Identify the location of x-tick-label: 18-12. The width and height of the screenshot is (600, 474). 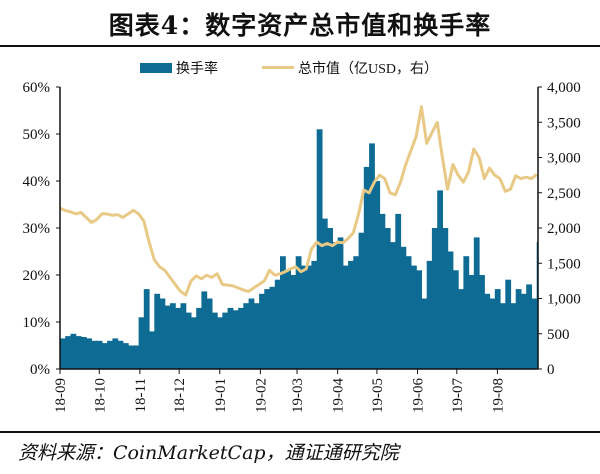
(180, 395).